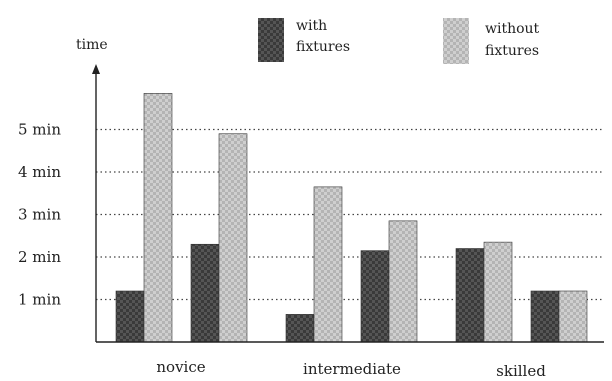  What do you see at coordinates (271, 40) in the screenshot?
I see `legend-swatch-with-fixtures` at bounding box center [271, 40].